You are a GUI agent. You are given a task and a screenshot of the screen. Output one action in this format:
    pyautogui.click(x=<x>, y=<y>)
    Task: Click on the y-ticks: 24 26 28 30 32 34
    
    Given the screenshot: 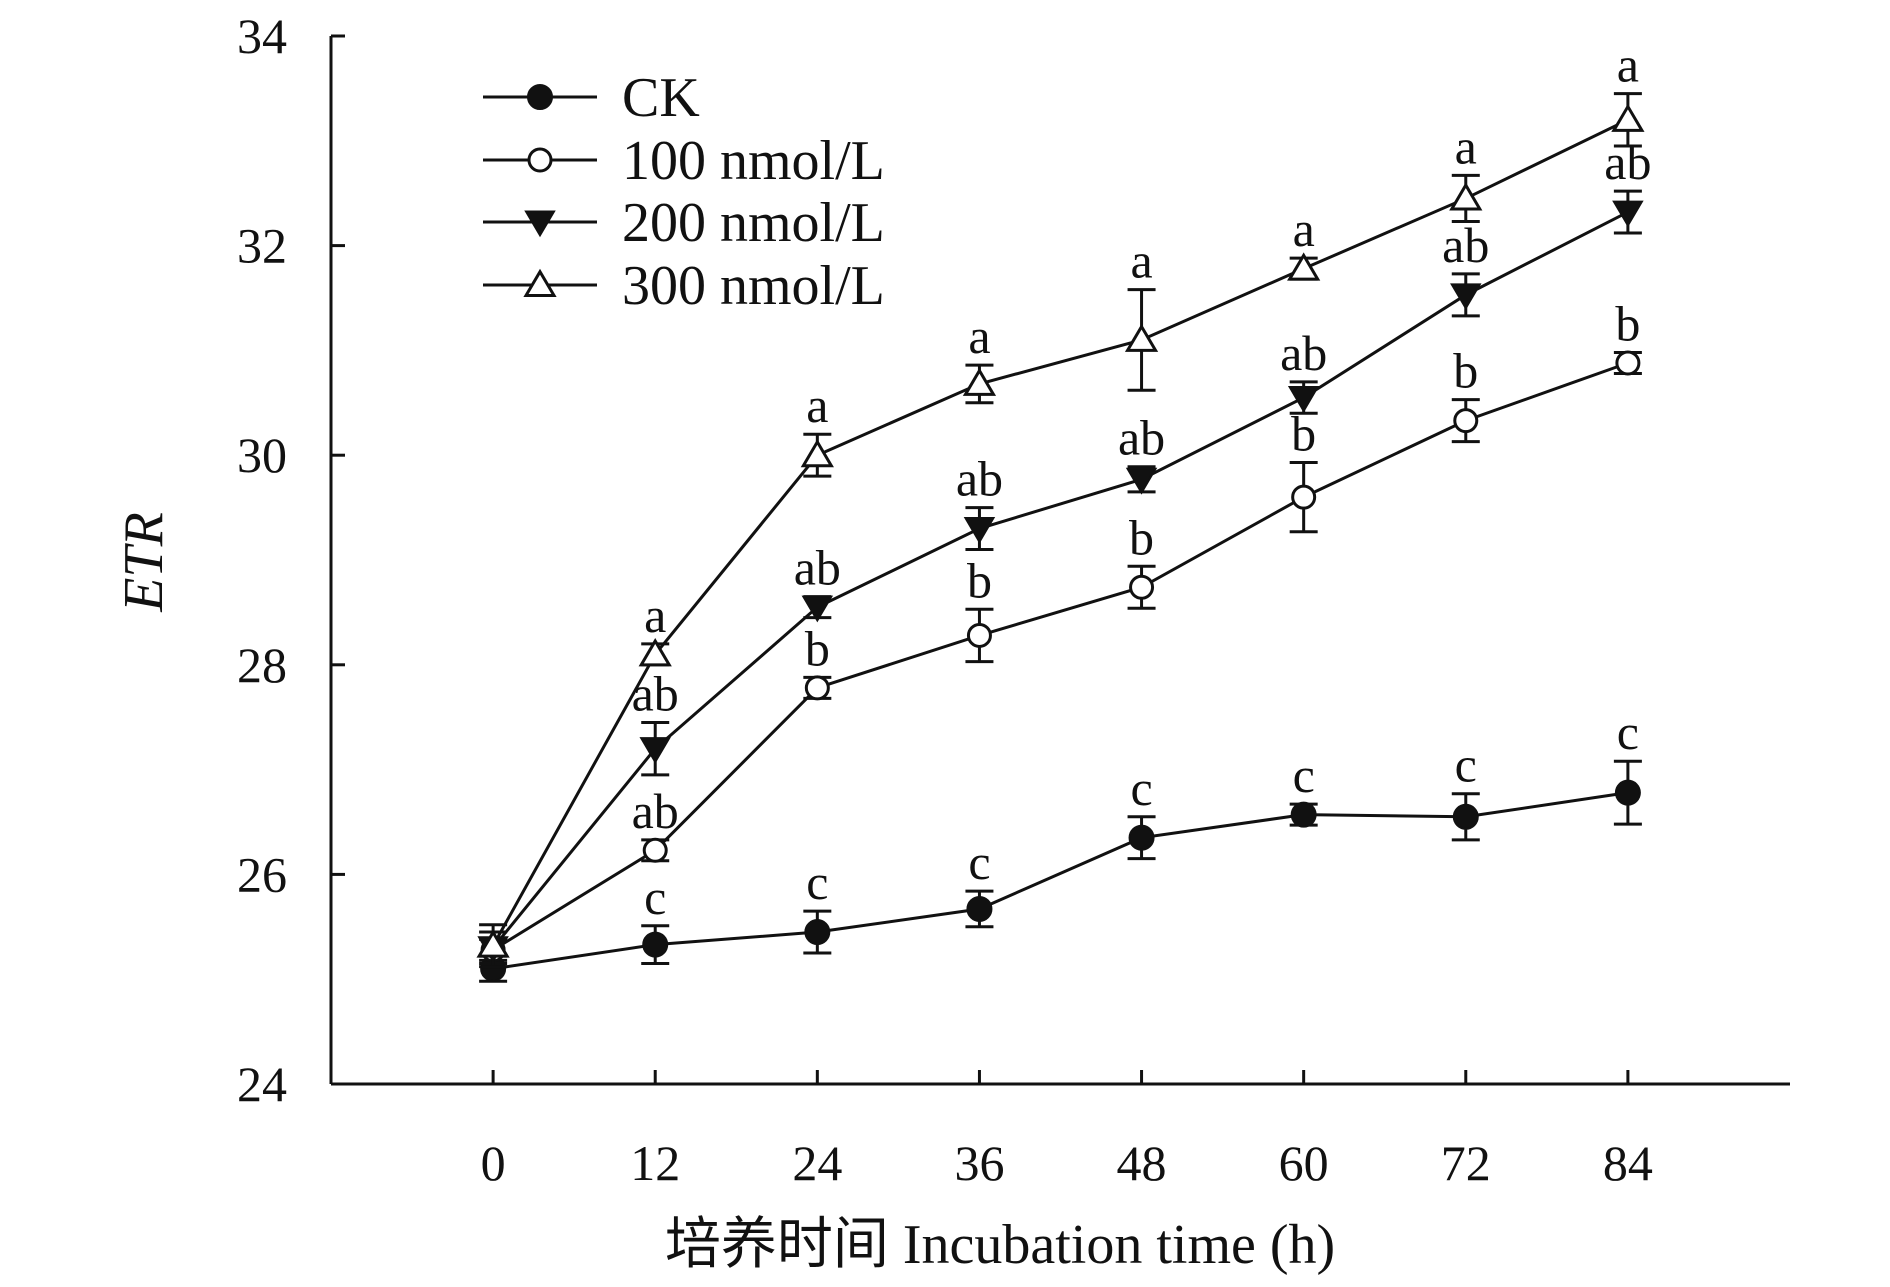 What is the action you would take?
    pyautogui.click(x=291, y=560)
    